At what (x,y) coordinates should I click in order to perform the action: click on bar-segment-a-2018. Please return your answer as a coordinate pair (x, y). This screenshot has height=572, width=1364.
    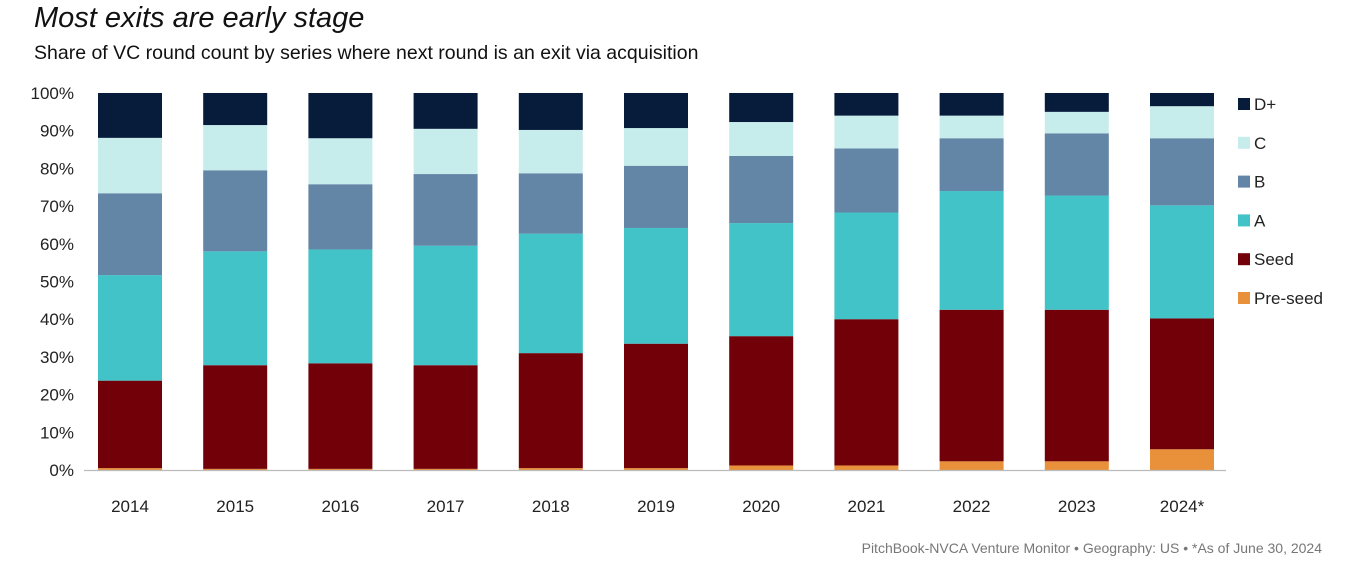
    Looking at the image, I should click on (550, 293).